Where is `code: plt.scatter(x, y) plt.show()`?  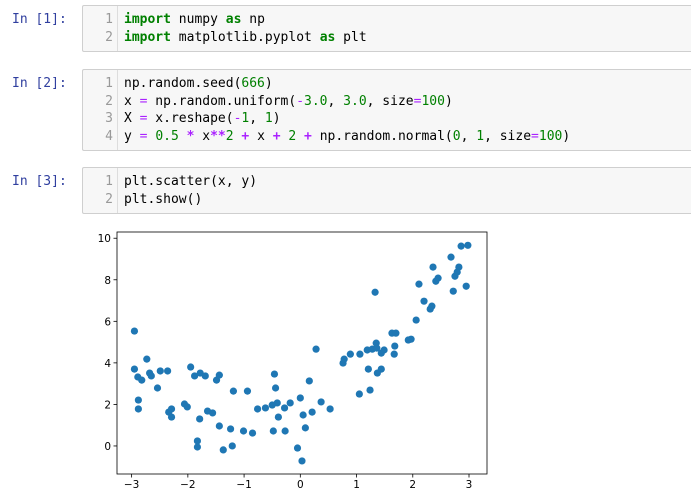
code: plt.scatter(x, y) plt.show() is located at coordinates (407, 190).